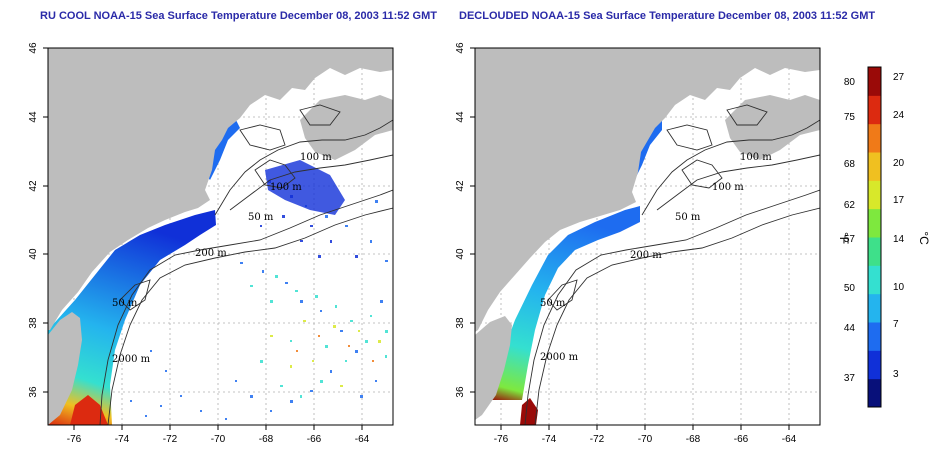  I want to click on right-map-contour-labels: 100 m 100 m 50 m 200 m 50 m 2000 m, so click(656, 257).